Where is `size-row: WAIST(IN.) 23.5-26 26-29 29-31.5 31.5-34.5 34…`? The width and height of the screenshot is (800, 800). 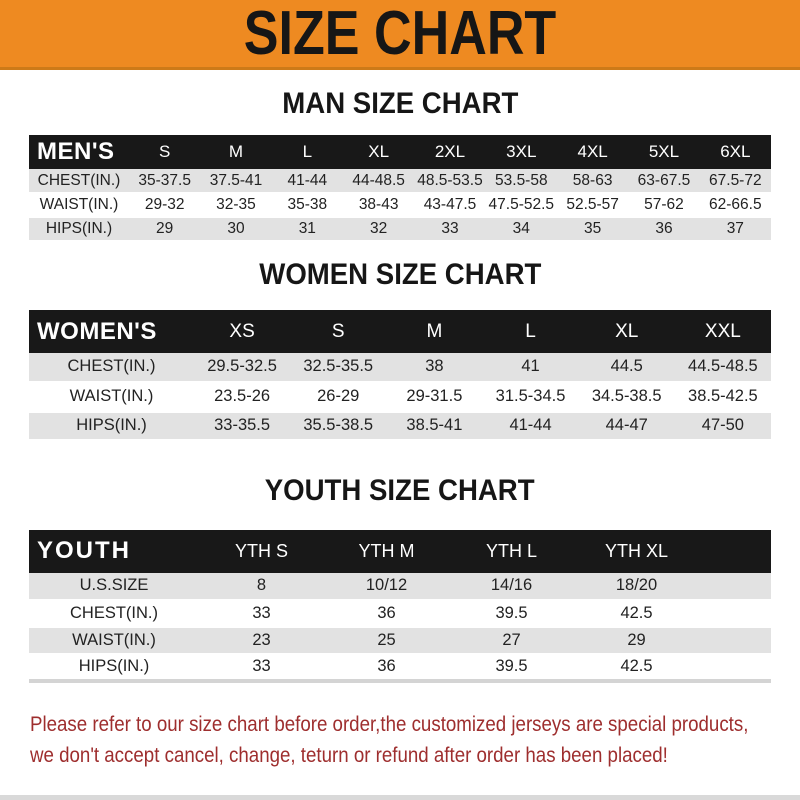 size-row: WAIST(IN.) 23.5-26 26-29 29-31.5 31.5-34.5 34… is located at coordinates (400, 397).